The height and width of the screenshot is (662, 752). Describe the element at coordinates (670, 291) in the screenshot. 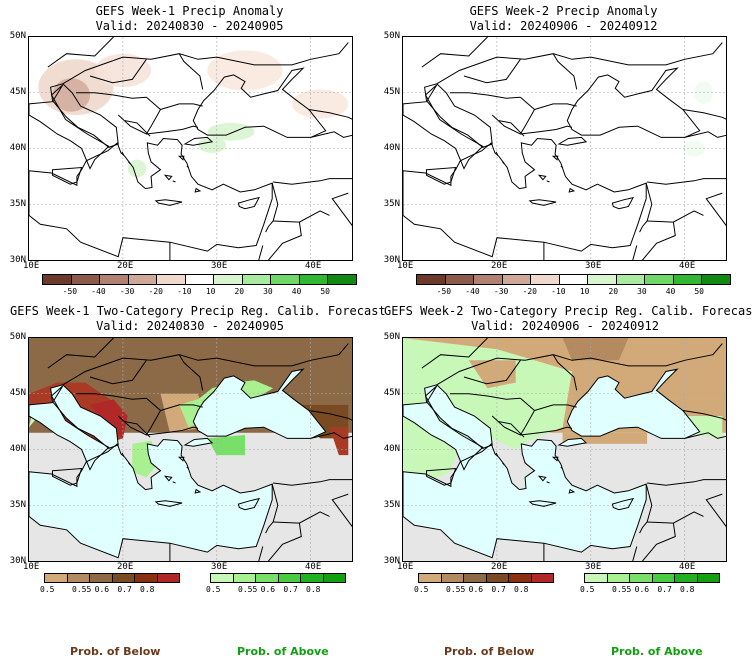

I see `colorbar-label: 40` at that location.